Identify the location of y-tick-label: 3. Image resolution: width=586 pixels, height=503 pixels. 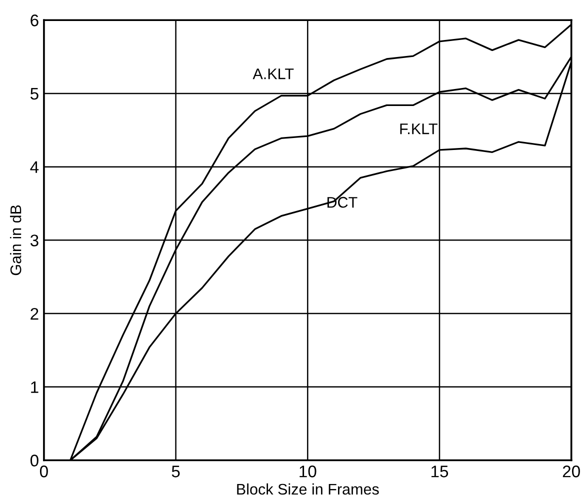
(34, 240).